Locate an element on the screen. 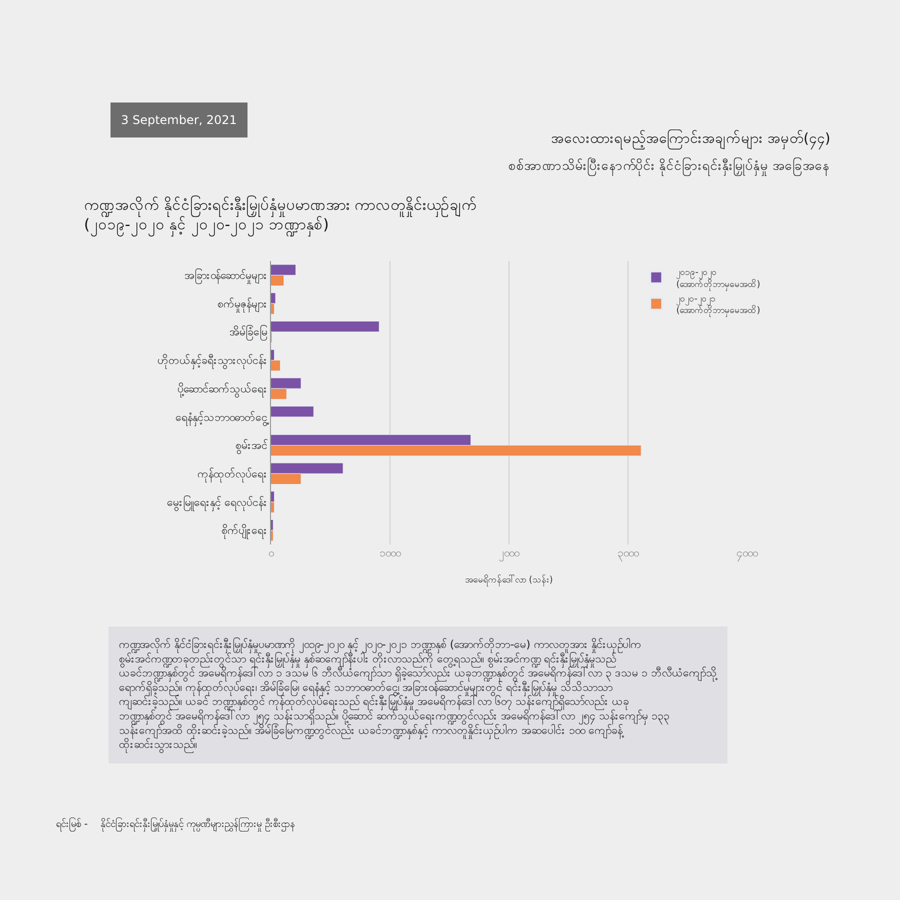 This screenshot has width=900, height=900. y-tick-label: စိုက်ပျိုးရေး is located at coordinates (245, 532).